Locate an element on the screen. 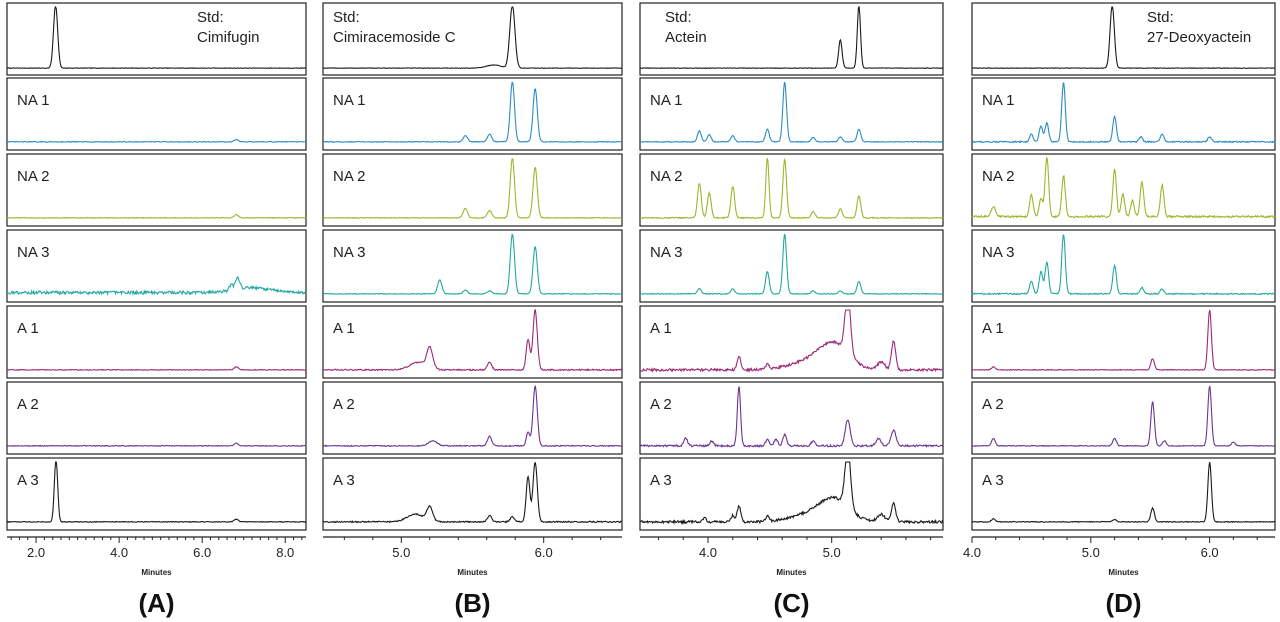  panel-label: (D) is located at coordinates (1123, 603).